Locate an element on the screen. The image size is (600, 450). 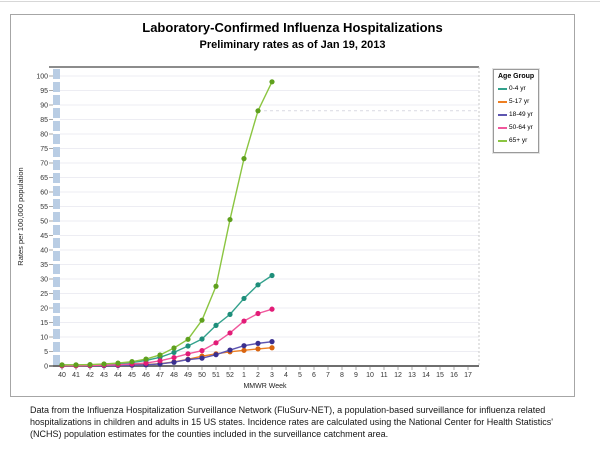
y-tick-label: 100 is located at coordinates (42, 77).